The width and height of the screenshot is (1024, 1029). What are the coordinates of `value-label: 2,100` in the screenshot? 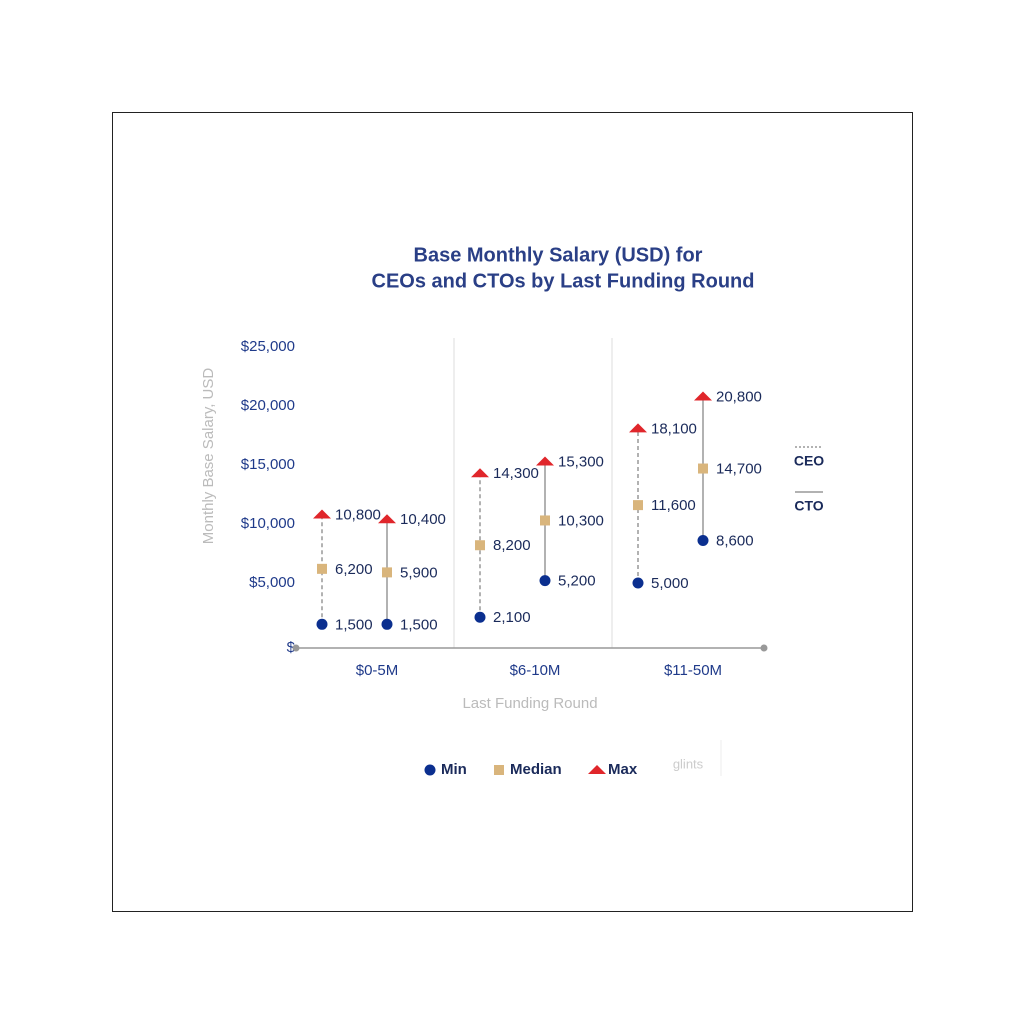 It's located at (512, 617).